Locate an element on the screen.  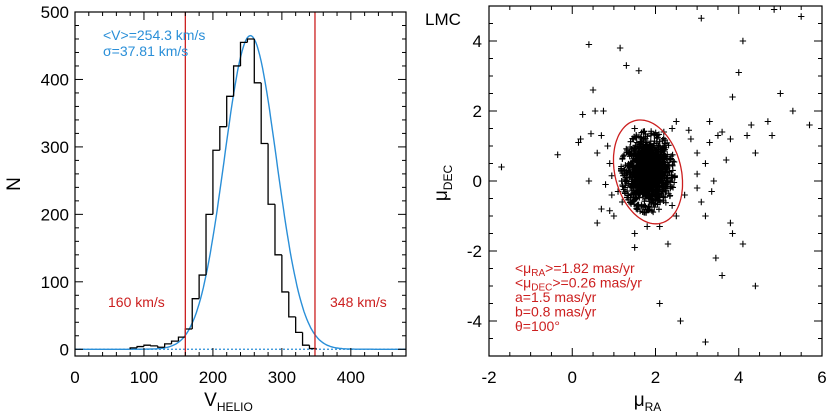
y-tick-label: -2 is located at coordinates (474, 251).